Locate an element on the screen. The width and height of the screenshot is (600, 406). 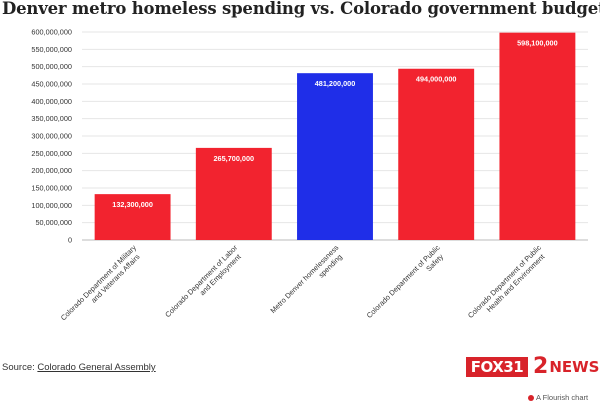
2news-logo-number: 2 is located at coordinates (541, 366).